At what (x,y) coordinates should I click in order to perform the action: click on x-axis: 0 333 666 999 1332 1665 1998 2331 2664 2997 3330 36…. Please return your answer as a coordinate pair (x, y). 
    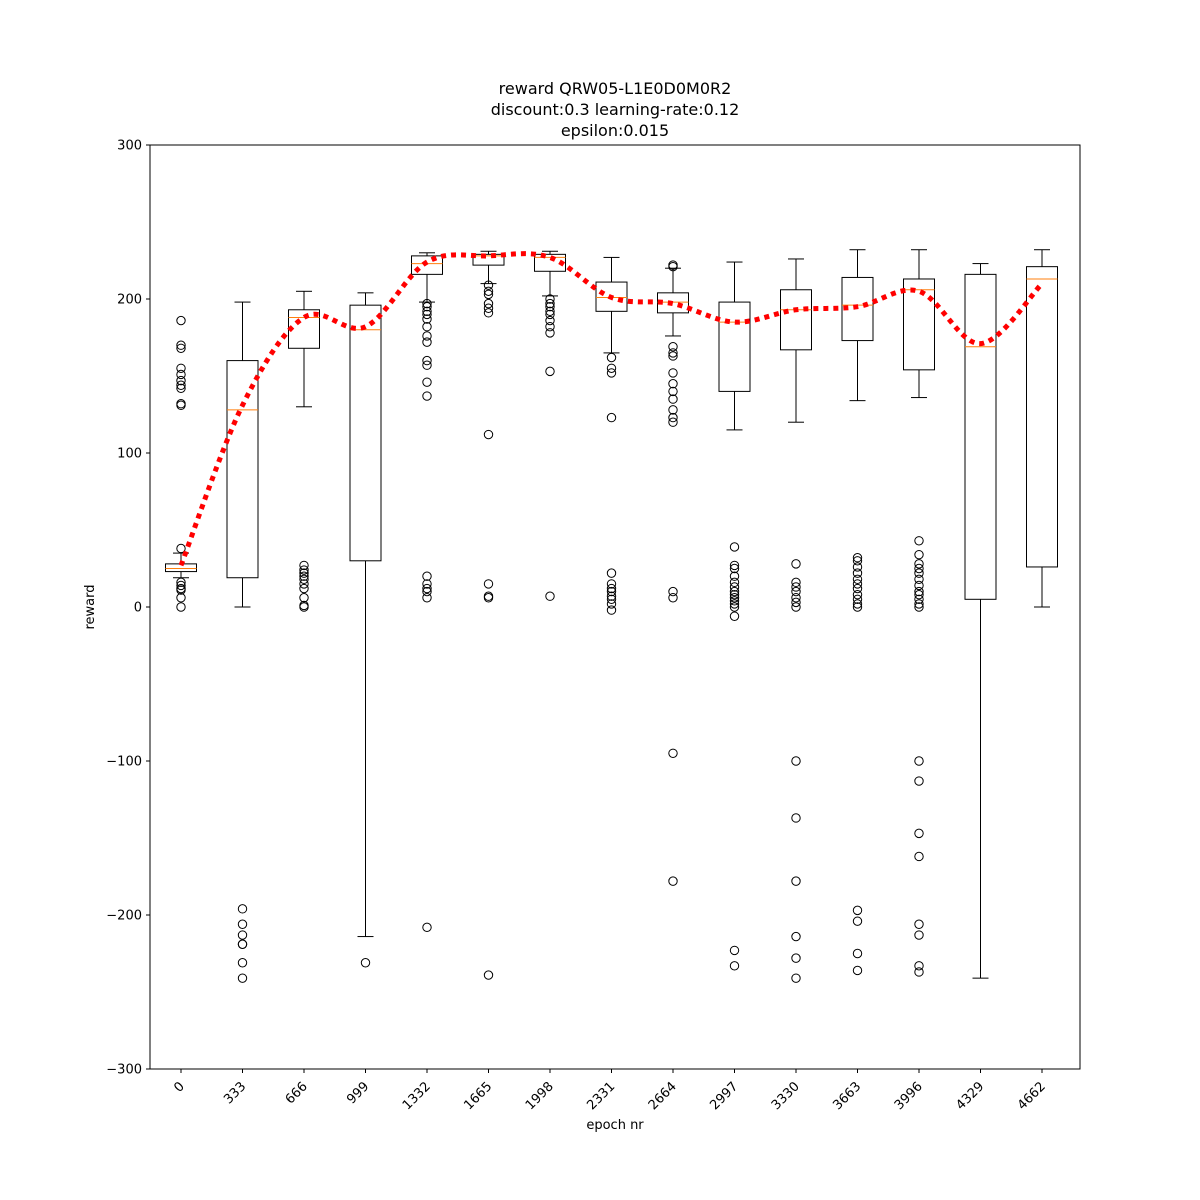
    Looking at the image, I should click on (610, 1091).